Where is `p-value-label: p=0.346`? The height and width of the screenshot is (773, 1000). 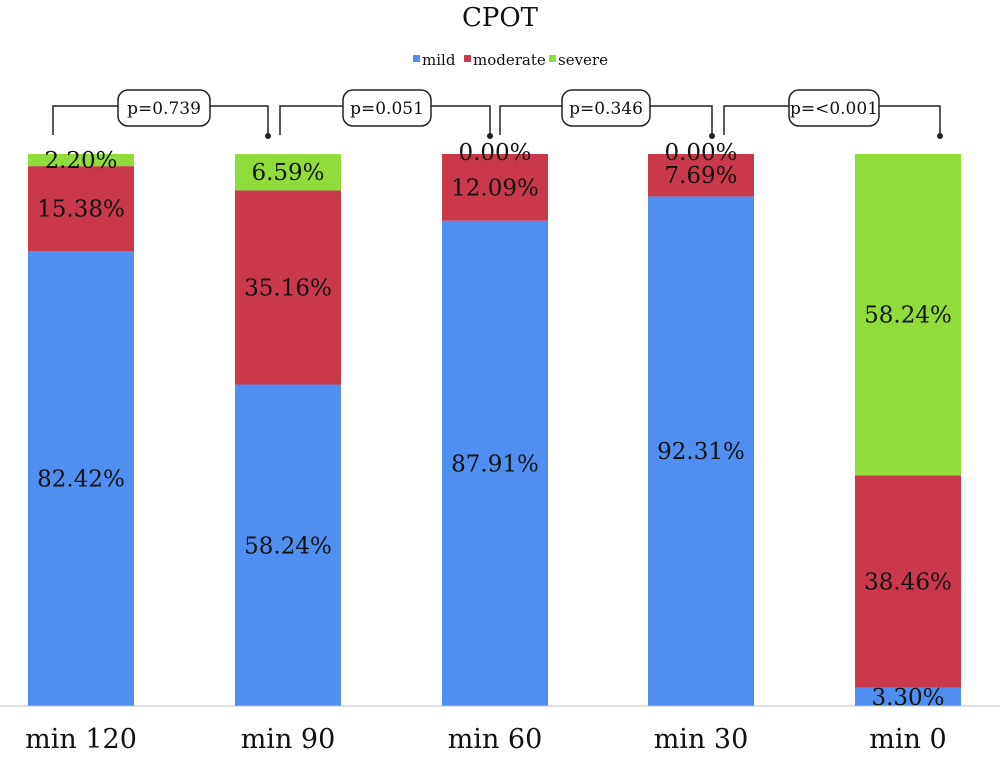
p-value-label: p=0.346 is located at coordinates (606, 109).